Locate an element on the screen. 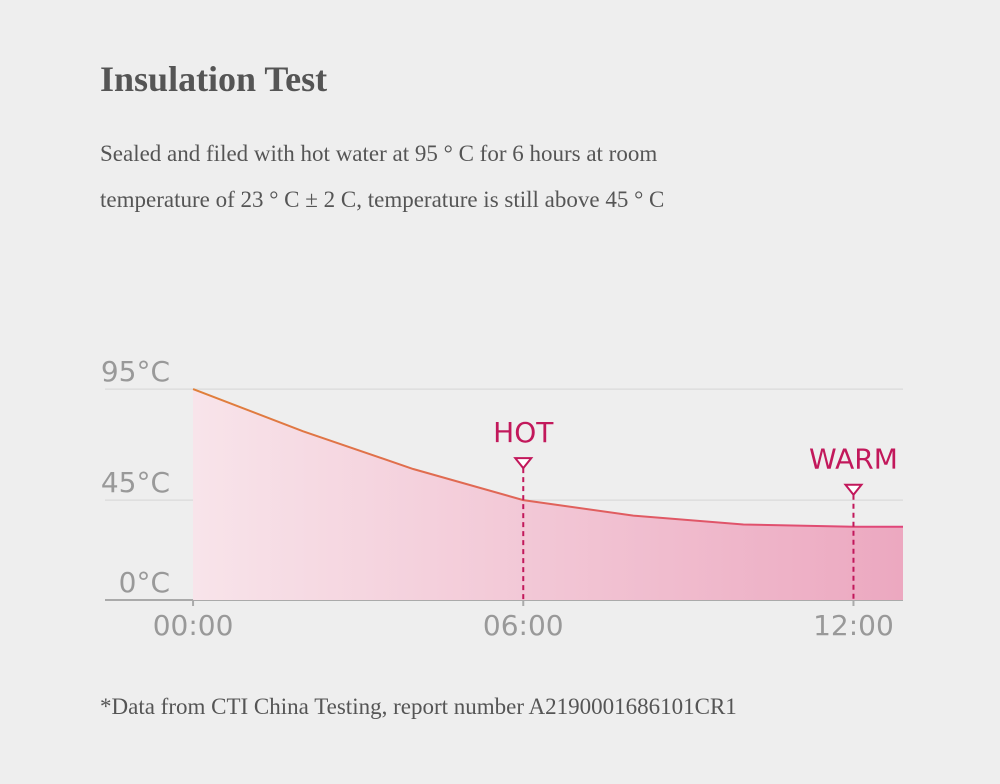 This screenshot has height=784, width=1000. x-tick-label: 12:00 is located at coordinates (853, 625).